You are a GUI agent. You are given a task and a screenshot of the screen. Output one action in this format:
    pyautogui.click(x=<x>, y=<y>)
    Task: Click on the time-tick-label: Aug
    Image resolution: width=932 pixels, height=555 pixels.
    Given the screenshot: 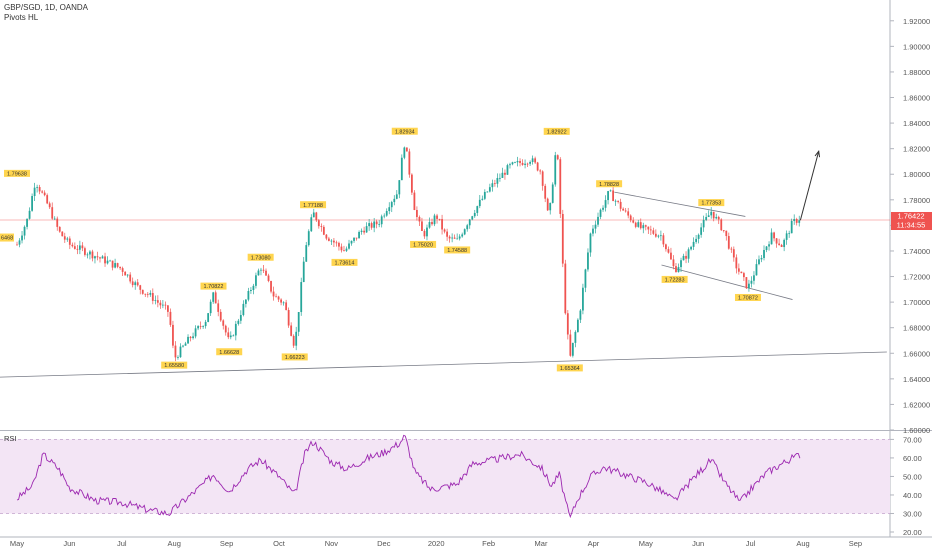 What is the action you would take?
    pyautogui.click(x=174, y=543)
    